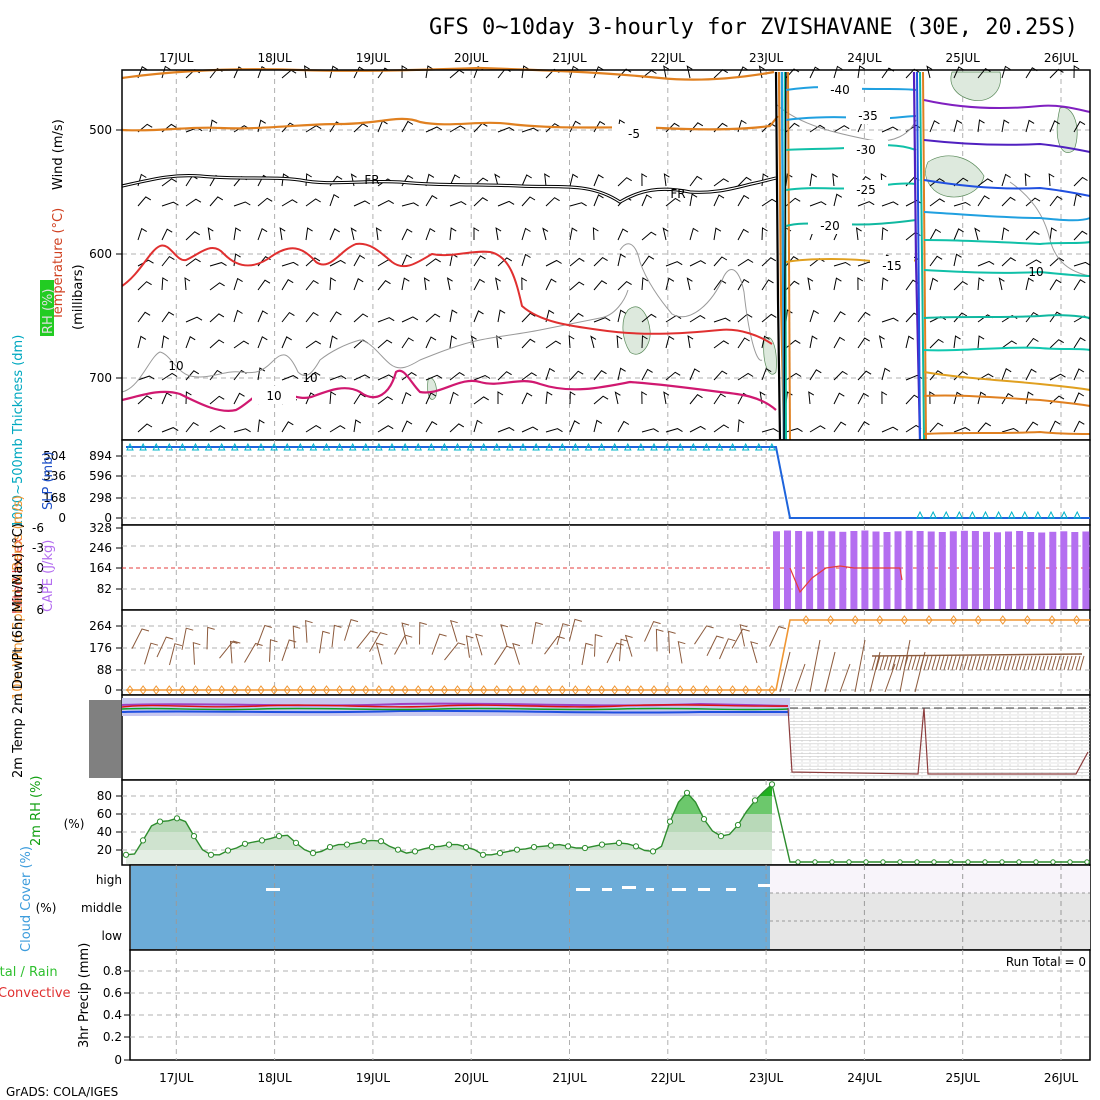  What do you see at coordinates (18, 575) in the screenshot?
I see `lifted-index-axis-label: Lifted Index` at bounding box center [18, 575].